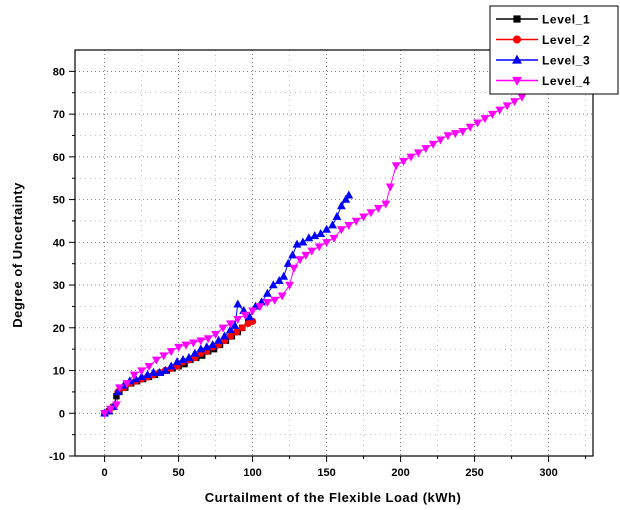 This screenshot has width=620, height=510. I want to click on legend: Level_1 Level_2 Level_3 Level_4, so click(554, 50).